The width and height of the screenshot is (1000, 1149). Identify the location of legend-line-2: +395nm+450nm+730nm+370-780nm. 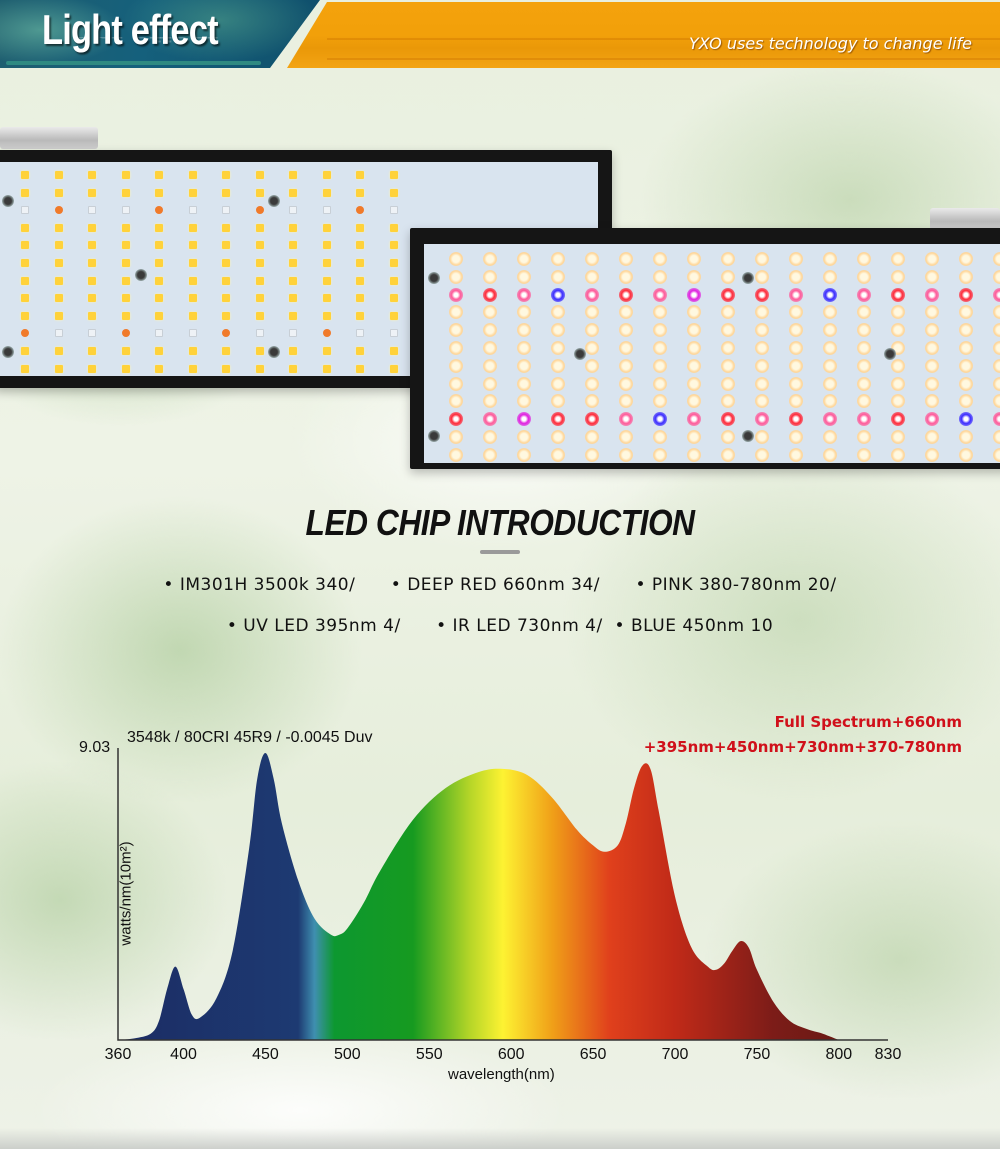
(802, 747).